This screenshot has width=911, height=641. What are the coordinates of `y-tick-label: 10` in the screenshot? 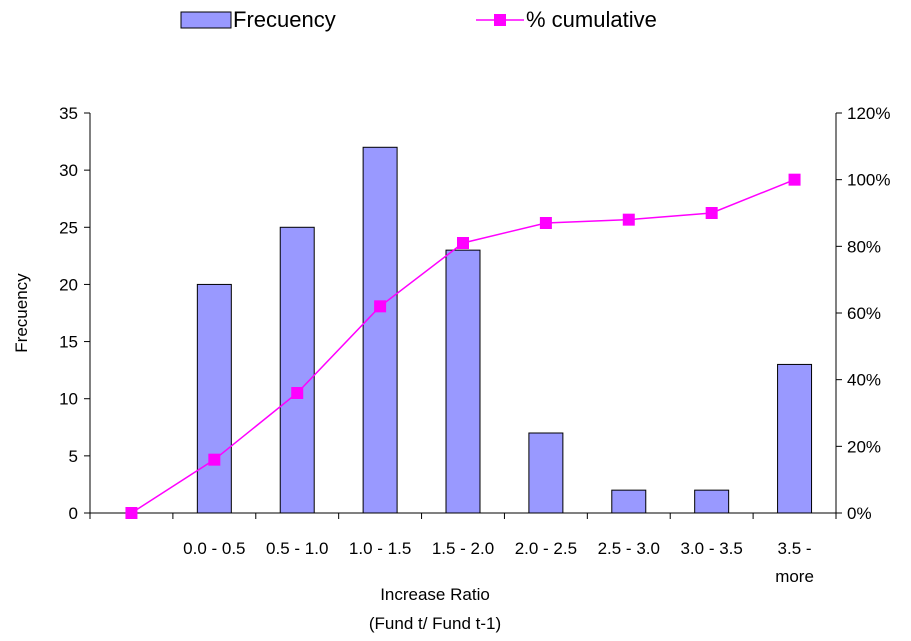 It's located at (68, 399).